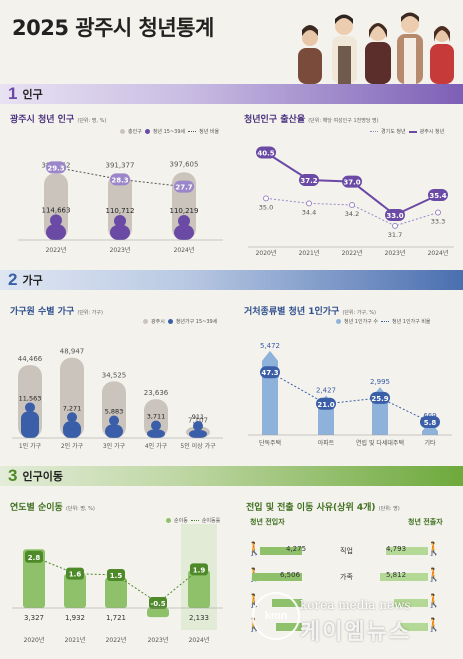 Image resolution: width=463 pixels, height=659 pixels. I want to click on tick-label: 아파트, so click(326, 443).